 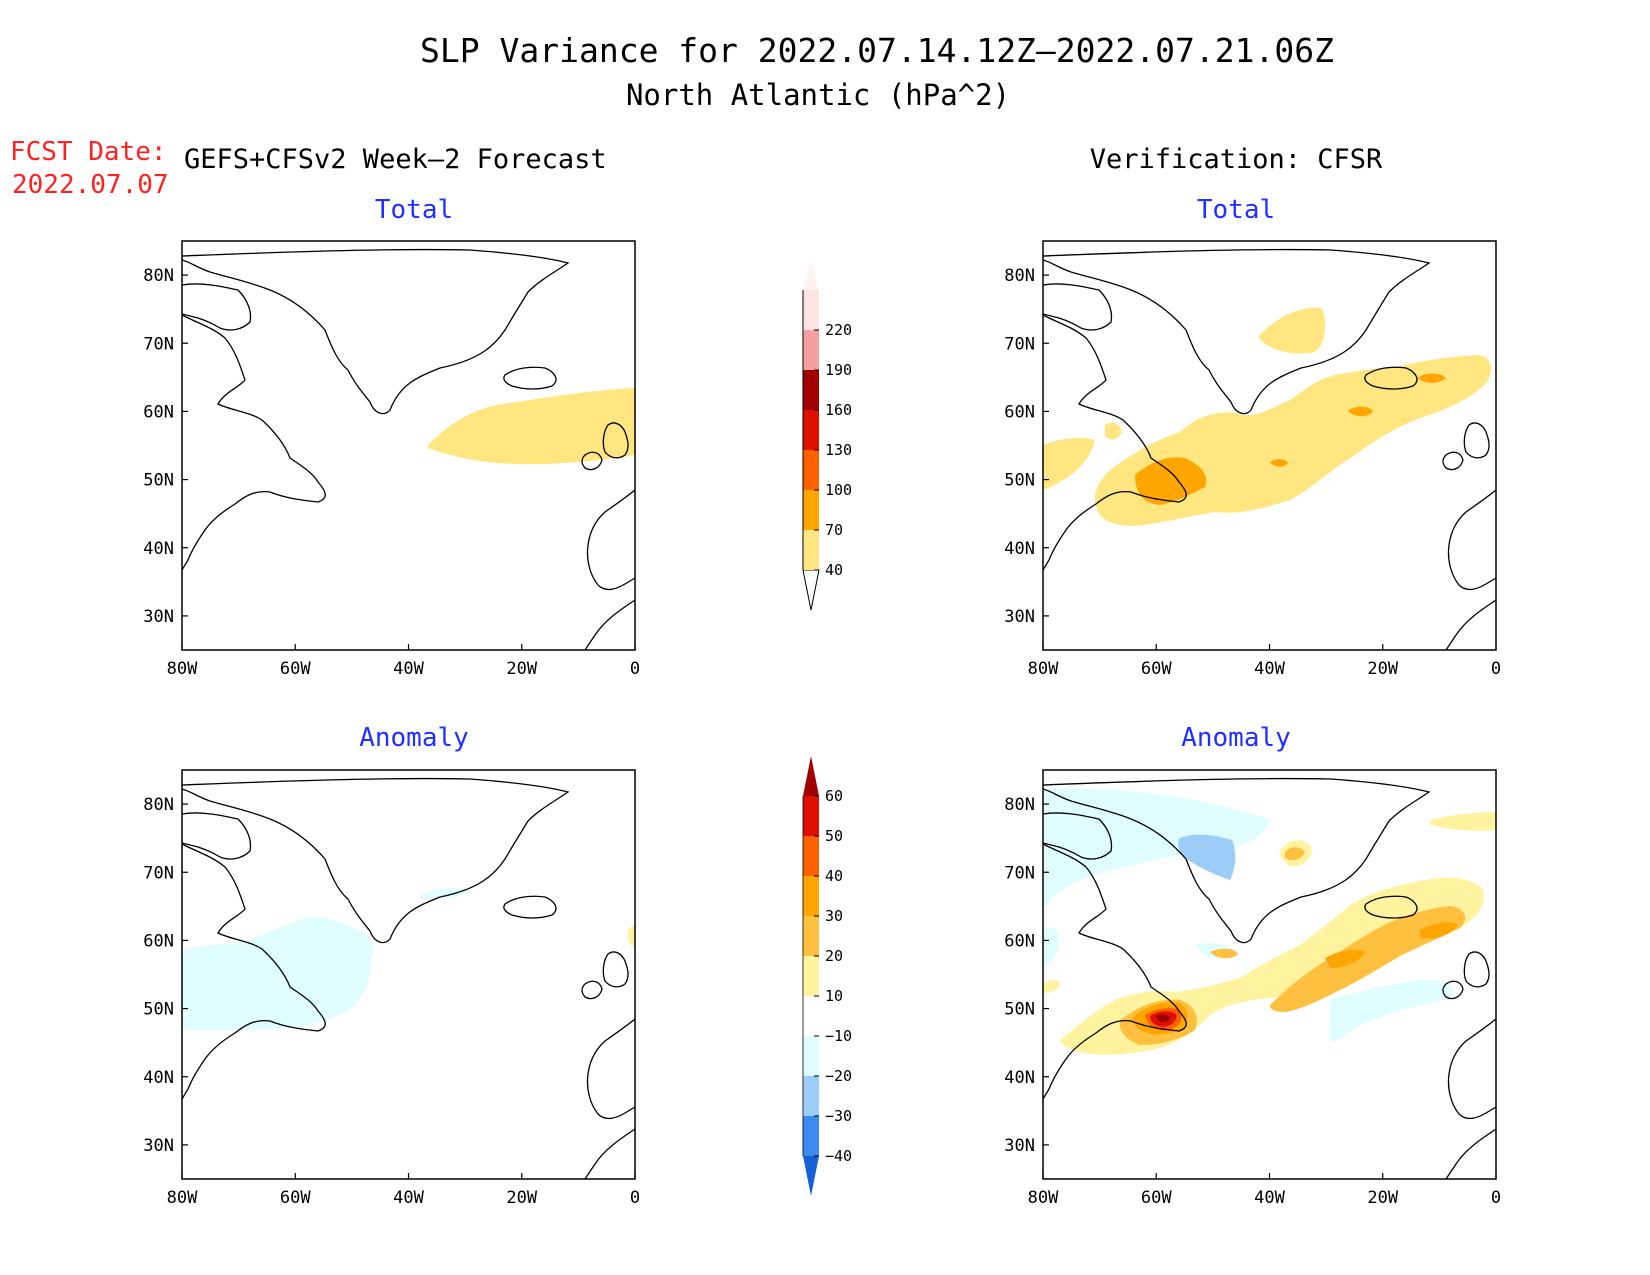 What do you see at coordinates (615, 440) in the screenshot?
I see `britain-coast` at bounding box center [615, 440].